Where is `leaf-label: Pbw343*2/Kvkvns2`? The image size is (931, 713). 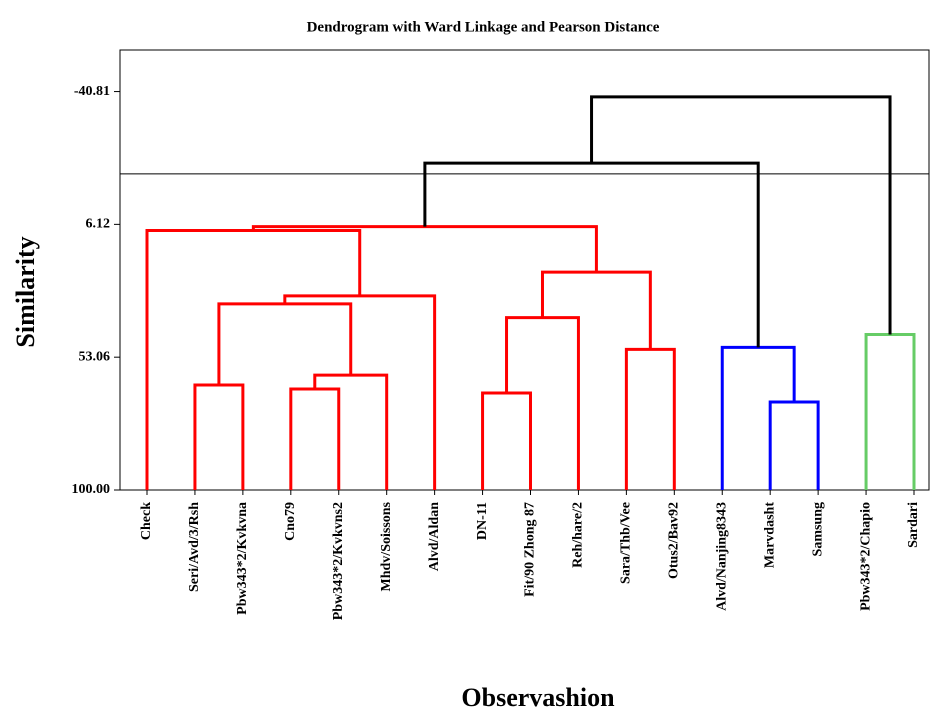 leaf-label: Pbw343*2/Kvkvns2 is located at coordinates (338, 561).